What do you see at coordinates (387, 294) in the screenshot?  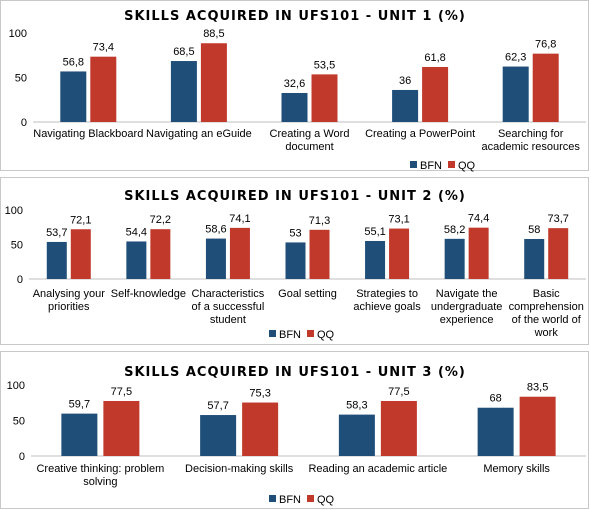 I see `x-category-label: Strategies to` at bounding box center [387, 294].